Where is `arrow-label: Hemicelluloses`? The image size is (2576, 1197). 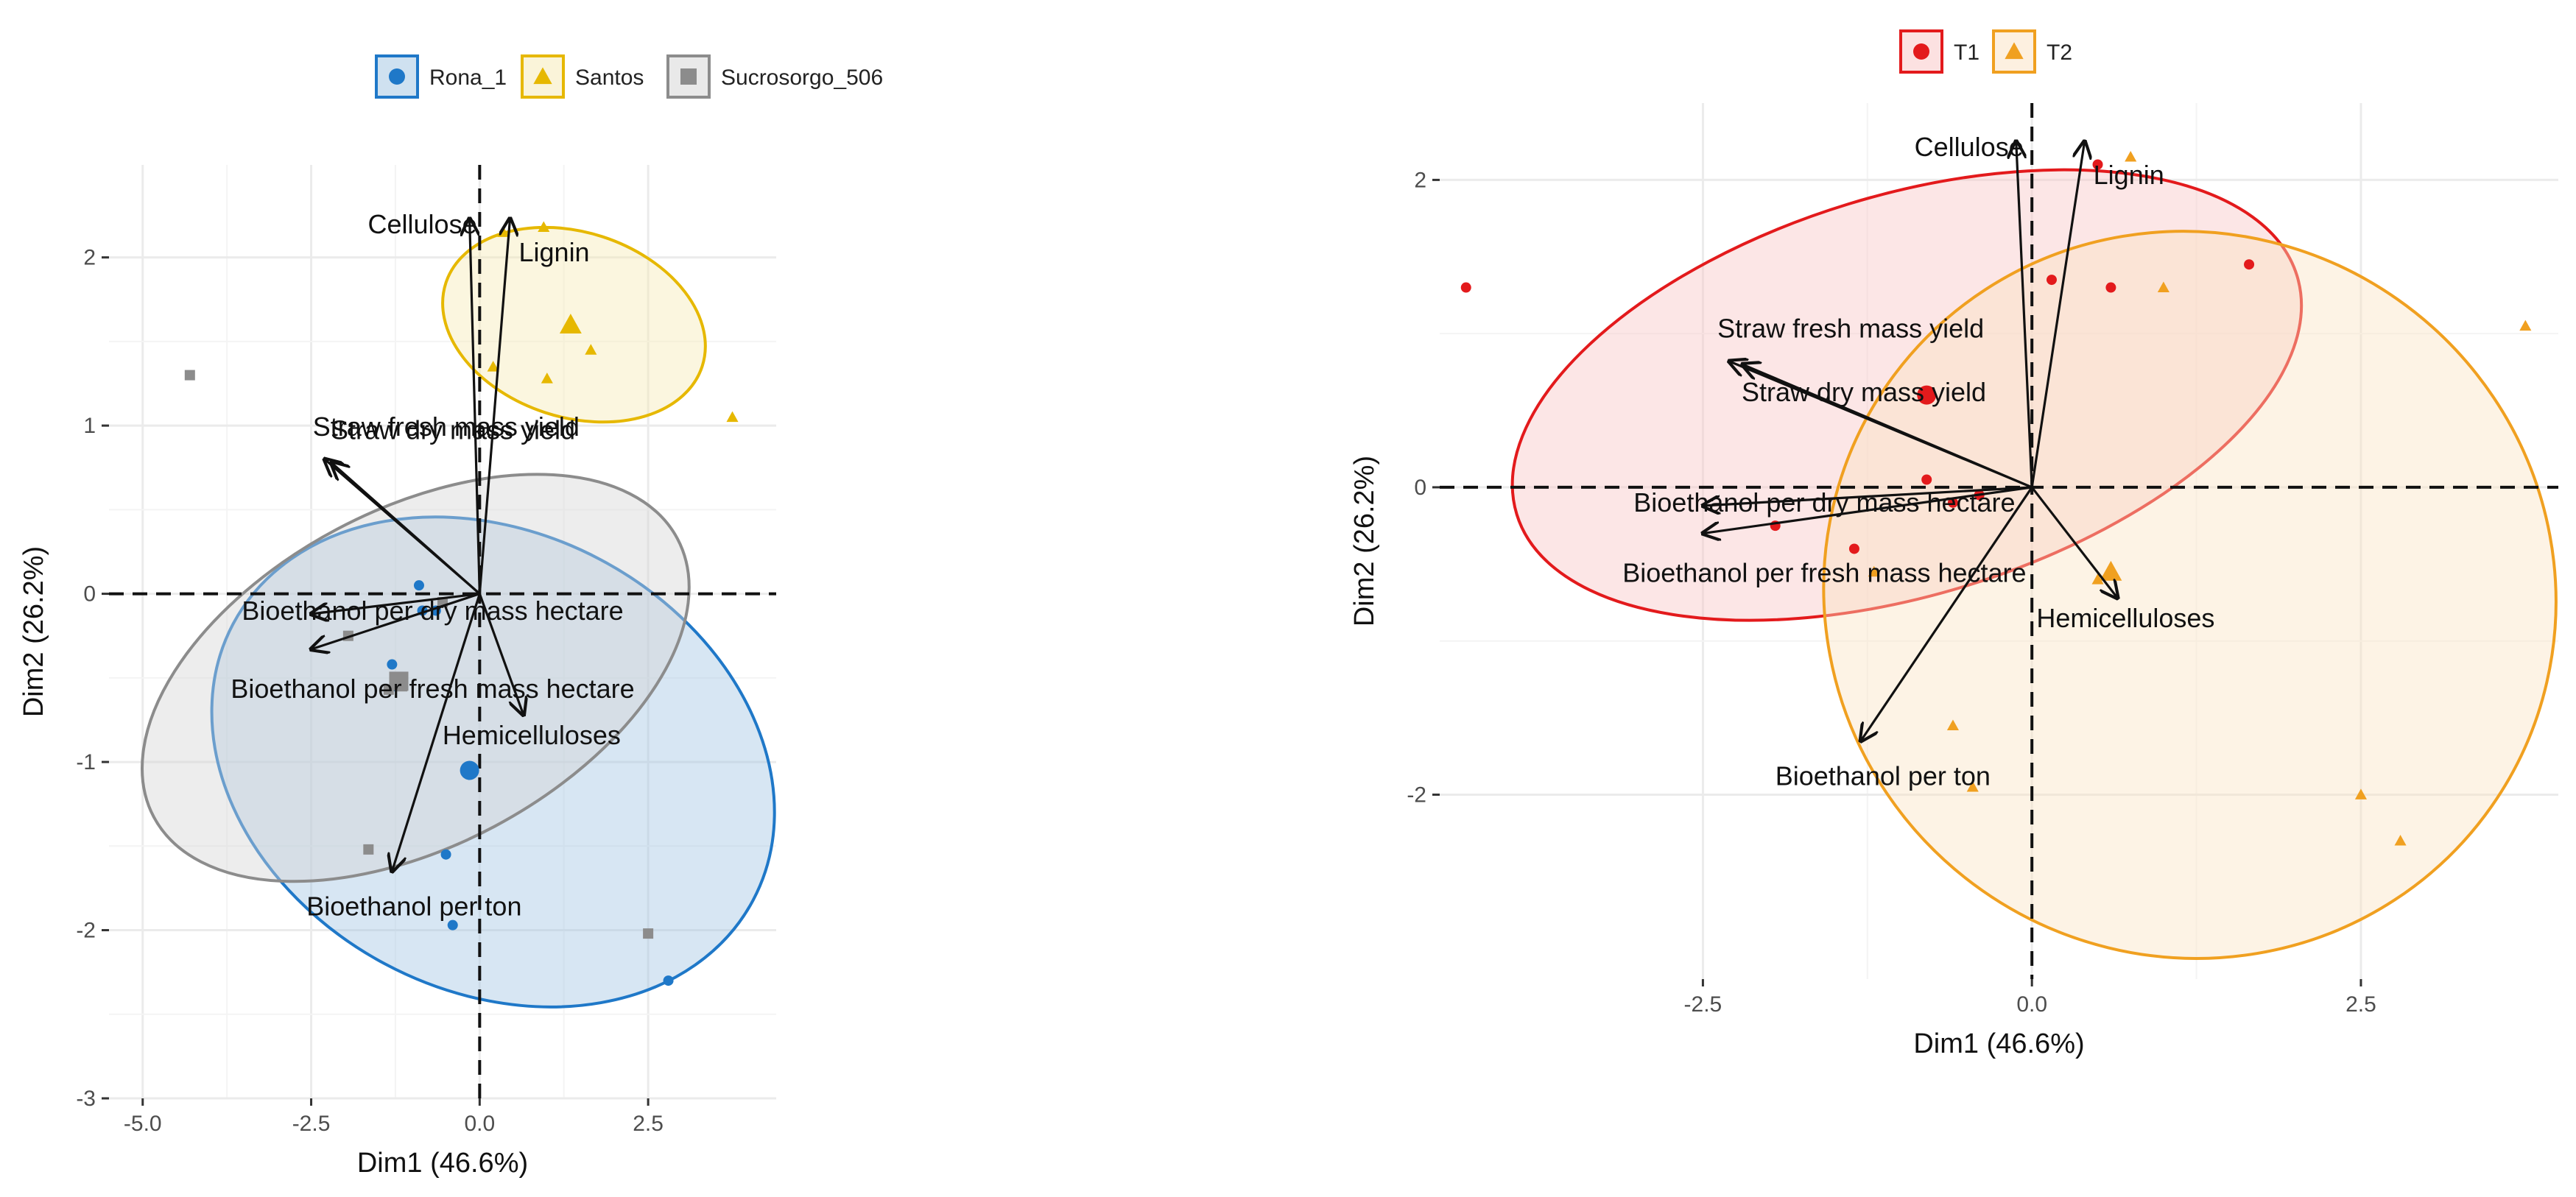
arrow-label: Hemicelluloses is located at coordinates (2125, 618).